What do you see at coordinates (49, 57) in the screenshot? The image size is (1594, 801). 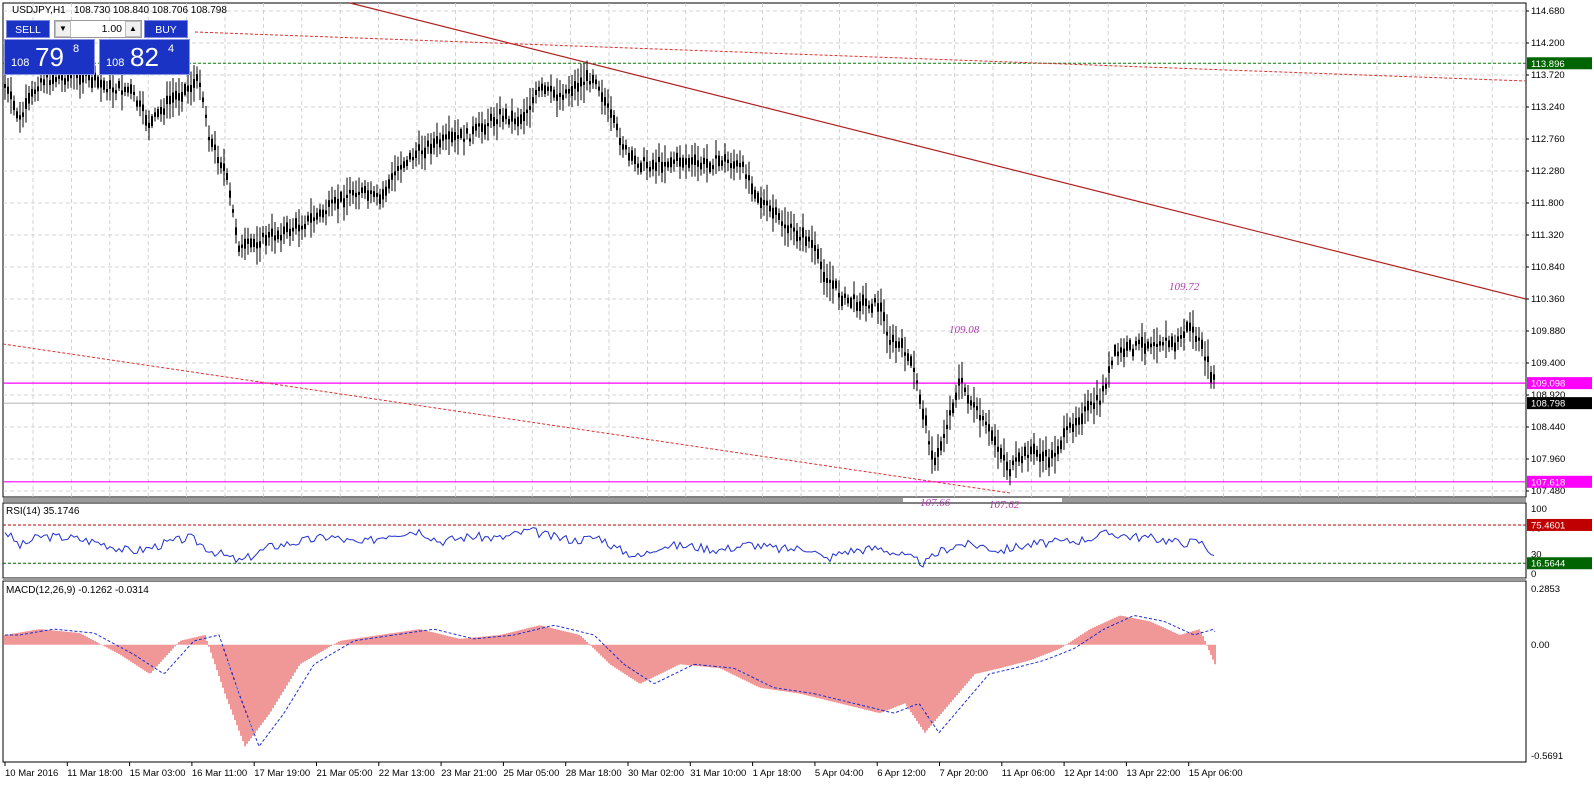 I see `sell-price-quote: 108 79 8` at bounding box center [49, 57].